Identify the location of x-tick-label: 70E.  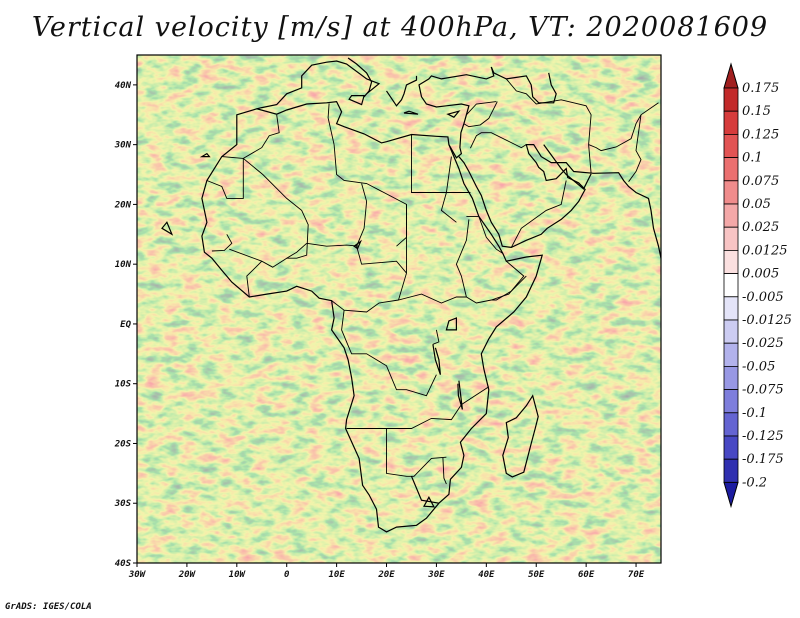
(636, 575).